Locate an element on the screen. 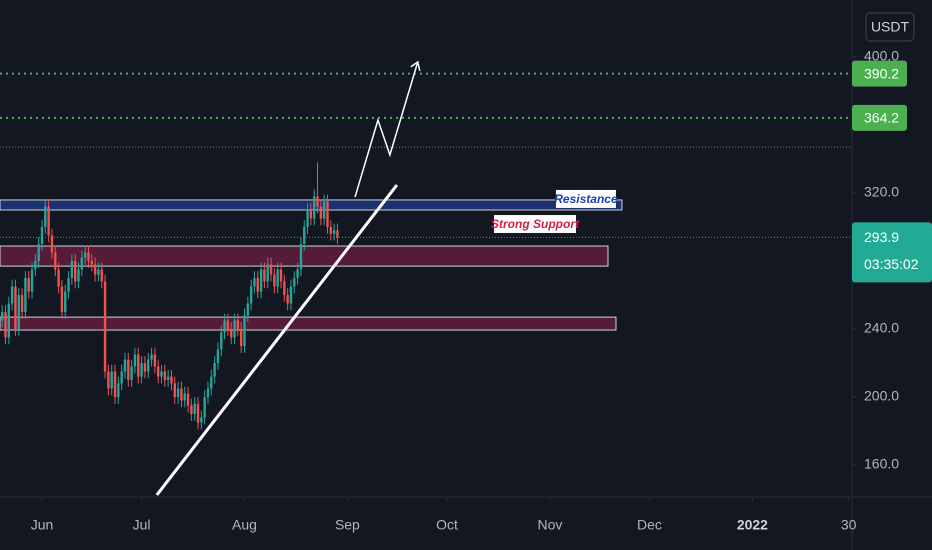 This screenshot has height=550, width=932. zone is located at coordinates (308, 323).